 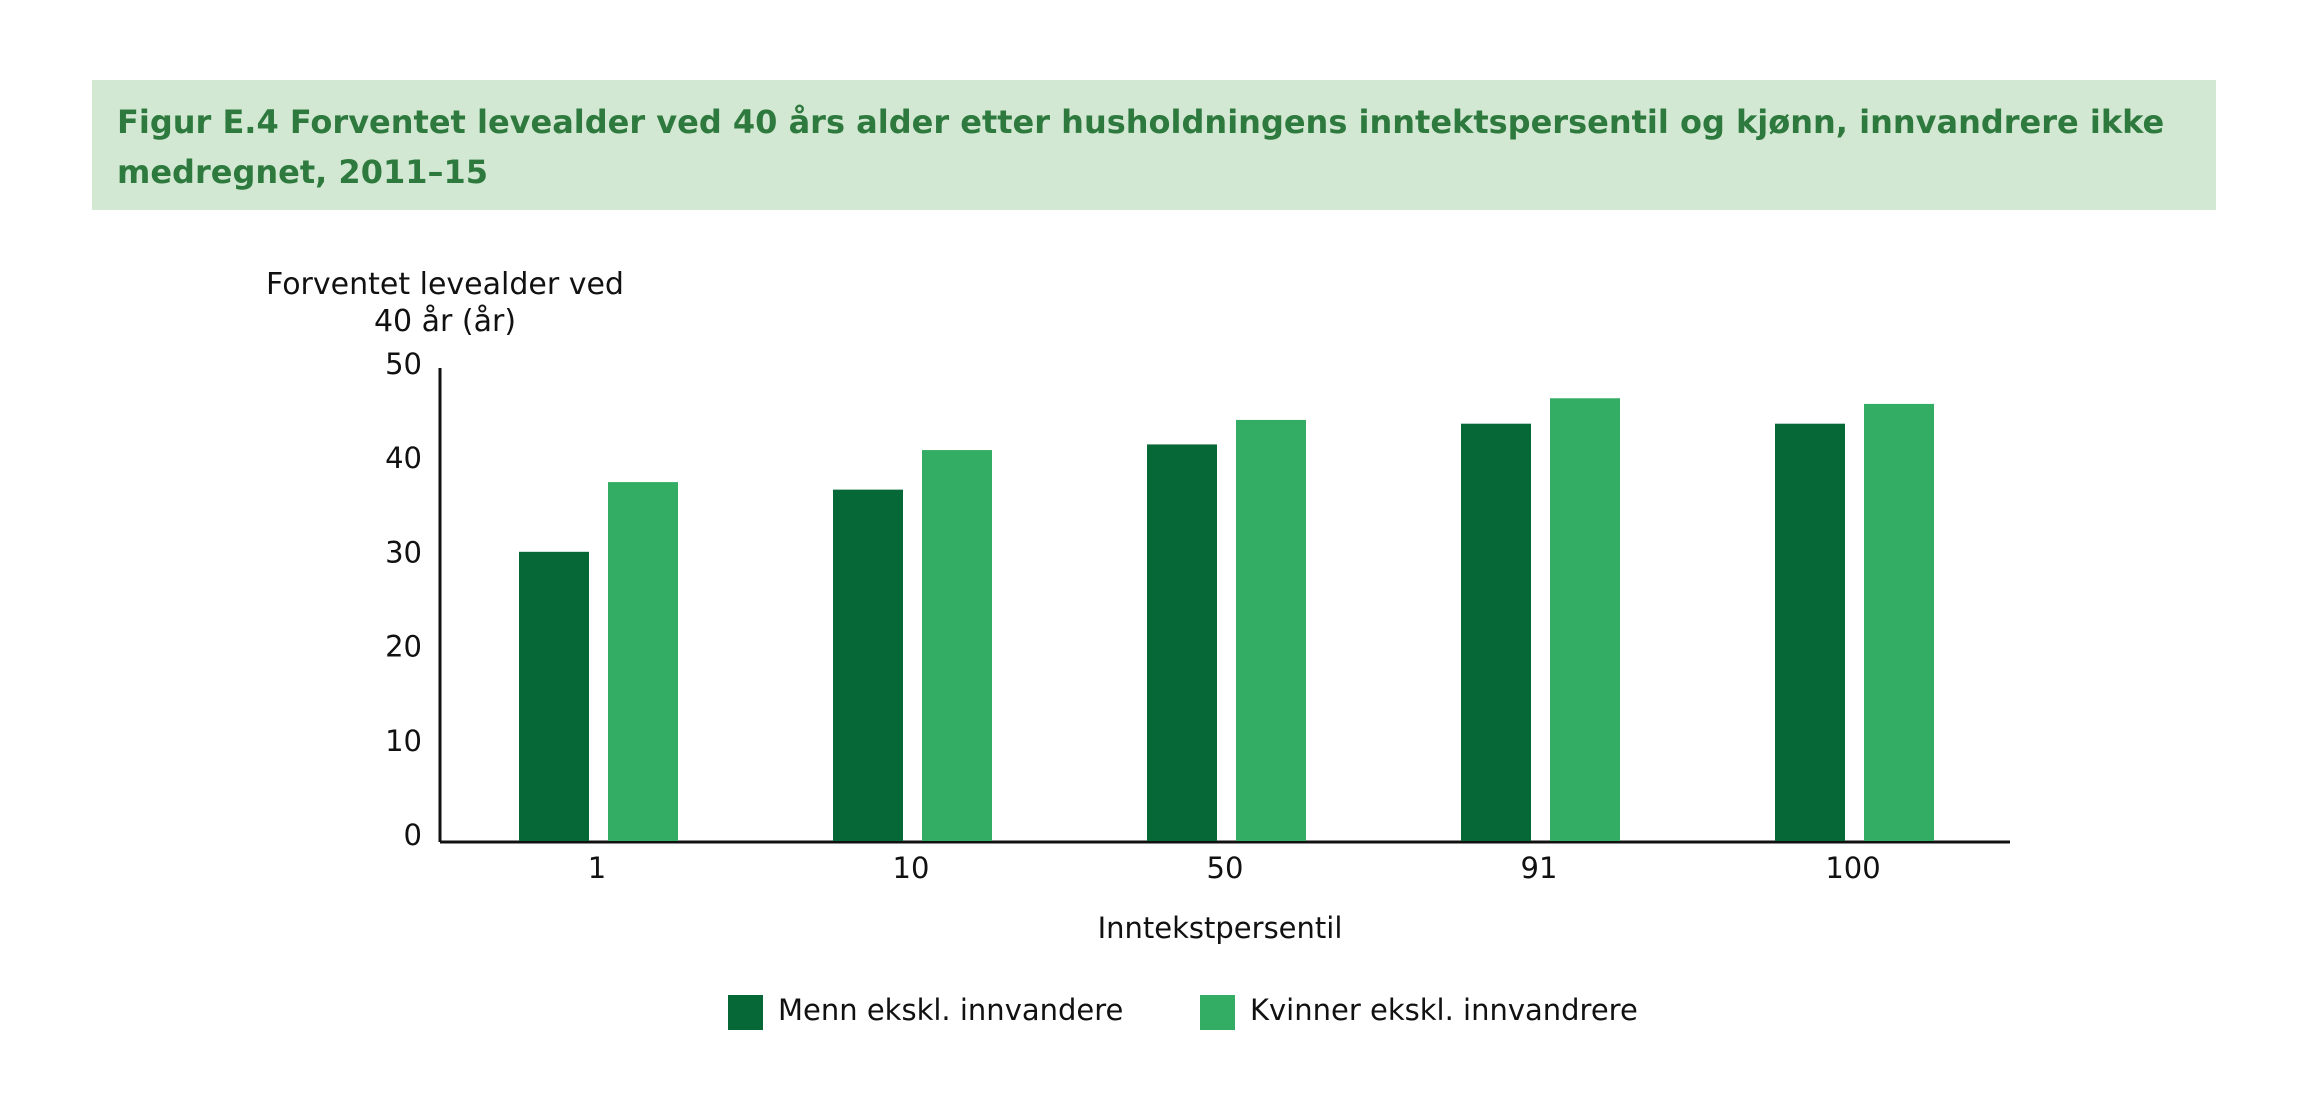 What do you see at coordinates (950, 1010) in the screenshot?
I see `legend-label: Menn ekskl. innvandere` at bounding box center [950, 1010].